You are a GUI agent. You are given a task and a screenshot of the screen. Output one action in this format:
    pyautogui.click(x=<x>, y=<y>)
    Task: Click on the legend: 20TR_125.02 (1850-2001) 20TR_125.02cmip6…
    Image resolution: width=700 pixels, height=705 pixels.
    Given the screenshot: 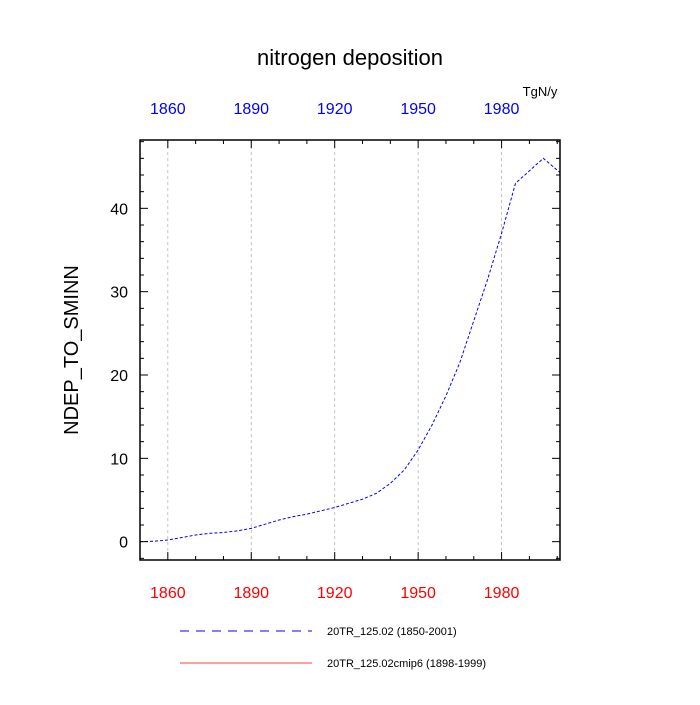 What is the action you would take?
    pyautogui.click(x=333, y=648)
    